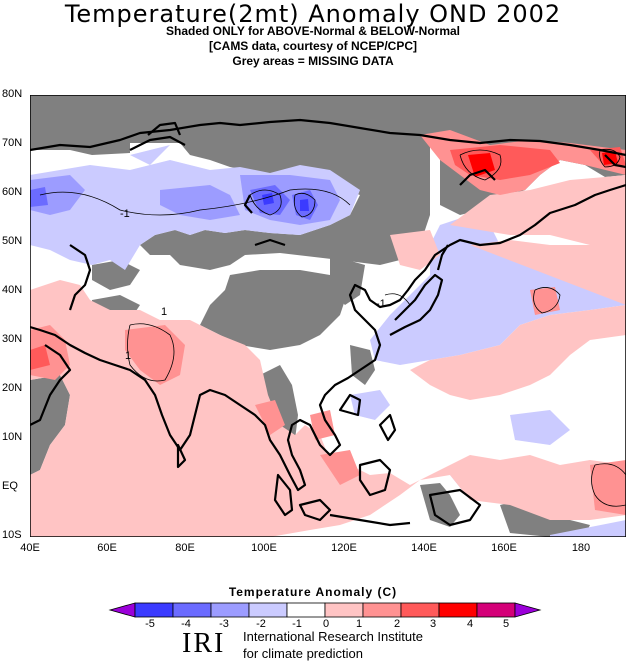 This screenshot has height=662, width=626. I want to click on lat-label-50n: 50N, so click(12, 241).